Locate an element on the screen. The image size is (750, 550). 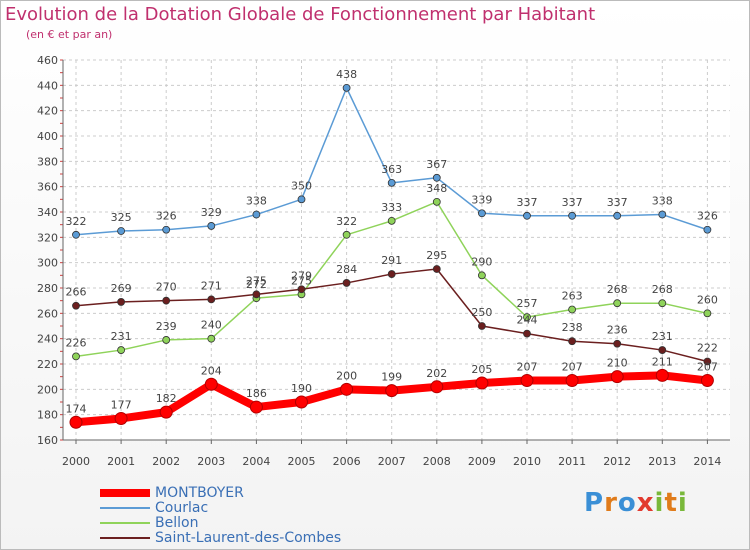
x-tick-label: 2014 is located at coordinates (707, 461).